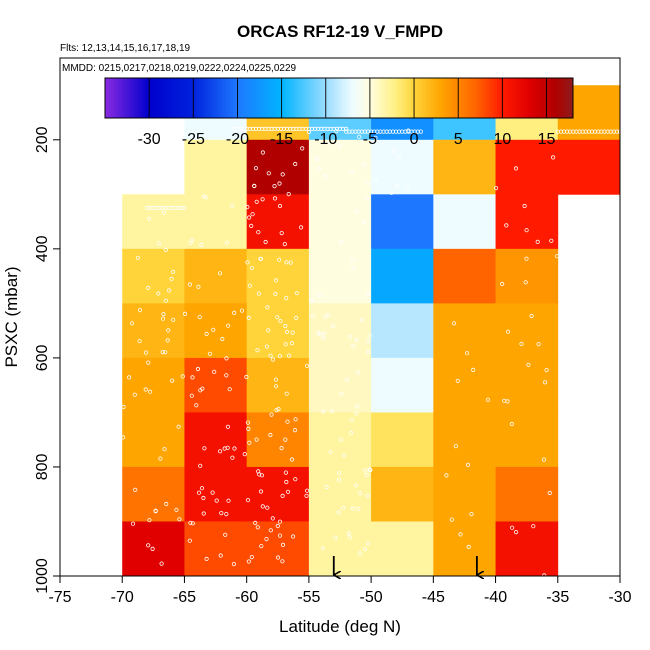  Describe the element at coordinates (281, 139) in the screenshot. I see `colorbar-tick-label: -15` at that location.